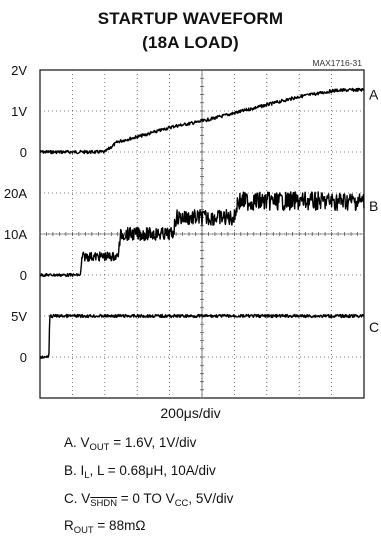 This screenshot has height=543, width=381. I want to click on caption-c-mid: = 0 TO V, so click(146, 498).